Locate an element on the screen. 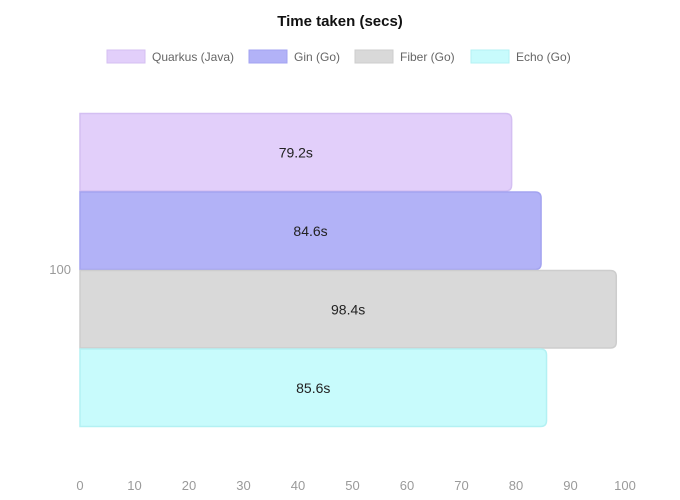  x-tick-label-100: 100 is located at coordinates (625, 485).